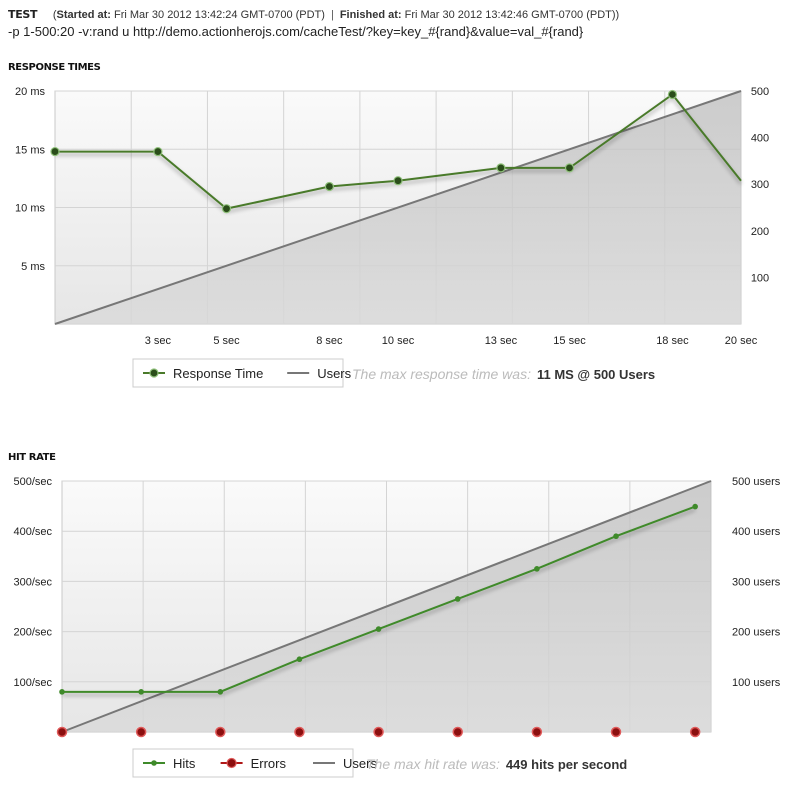 The height and width of the screenshot is (785, 800). I want to click on response-y-left-tick: 20 ms, so click(30, 92).